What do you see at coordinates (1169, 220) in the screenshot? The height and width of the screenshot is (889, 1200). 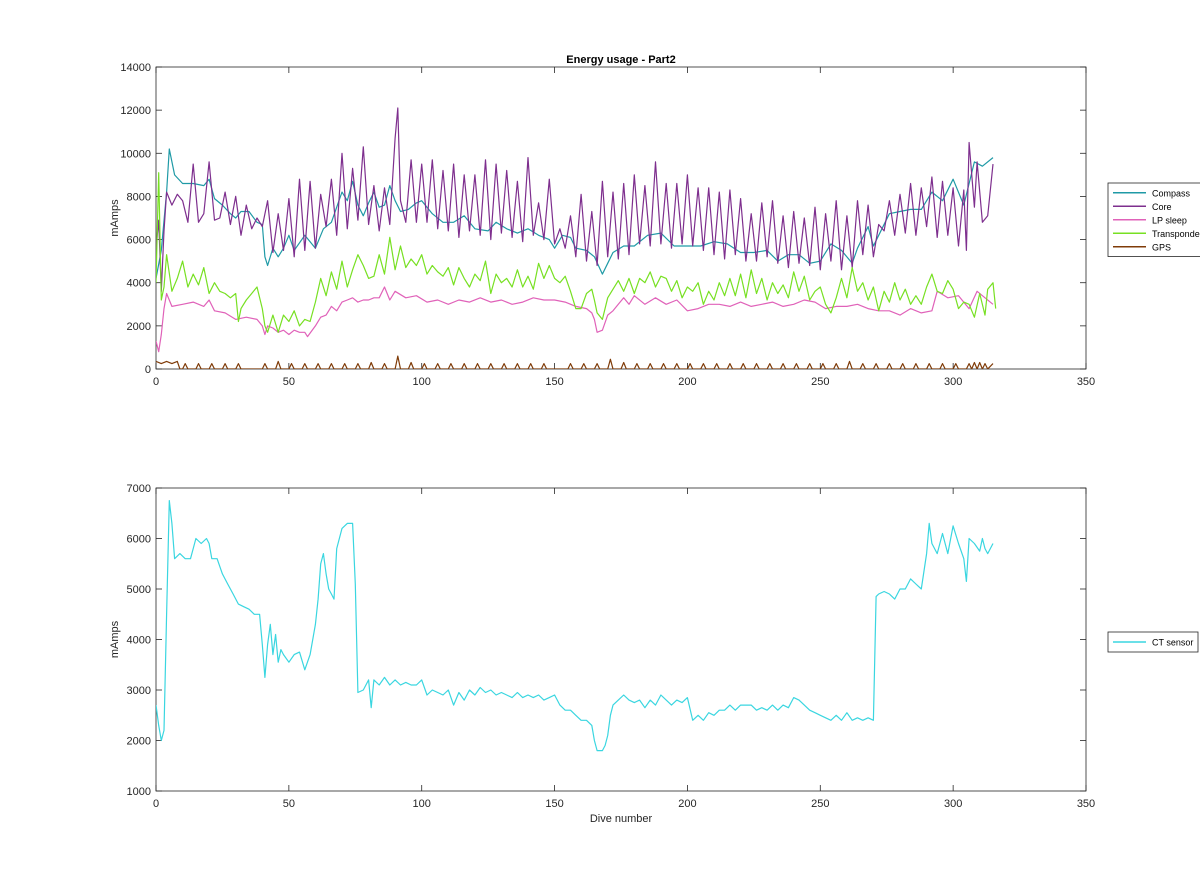 I see `legend-label: LP sleep` at bounding box center [1169, 220].